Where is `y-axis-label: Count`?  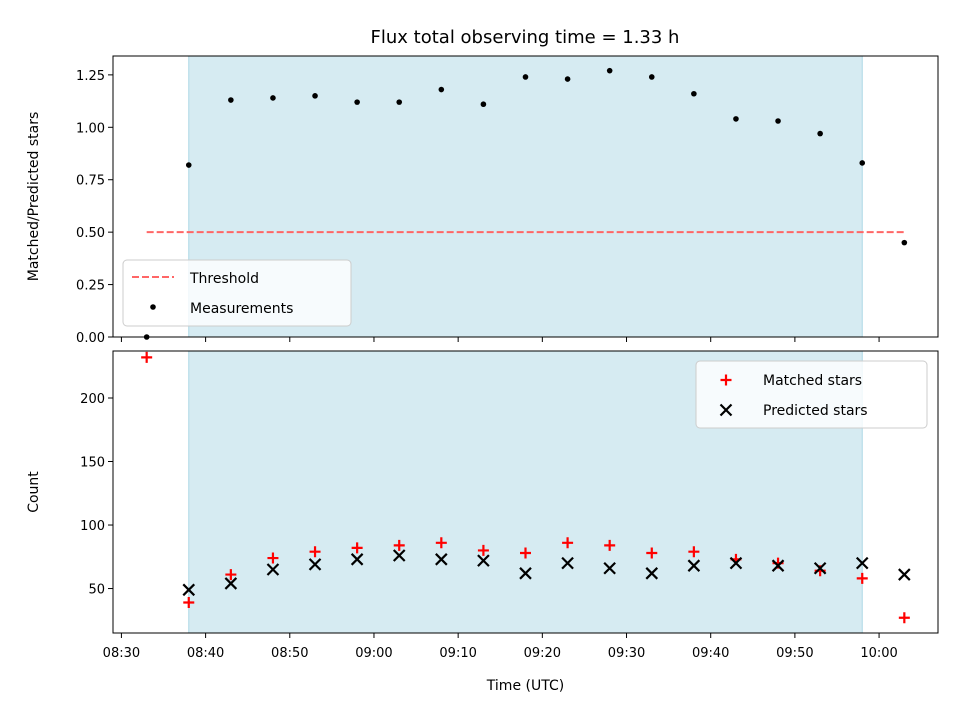 y-axis-label: Count is located at coordinates (34, 492).